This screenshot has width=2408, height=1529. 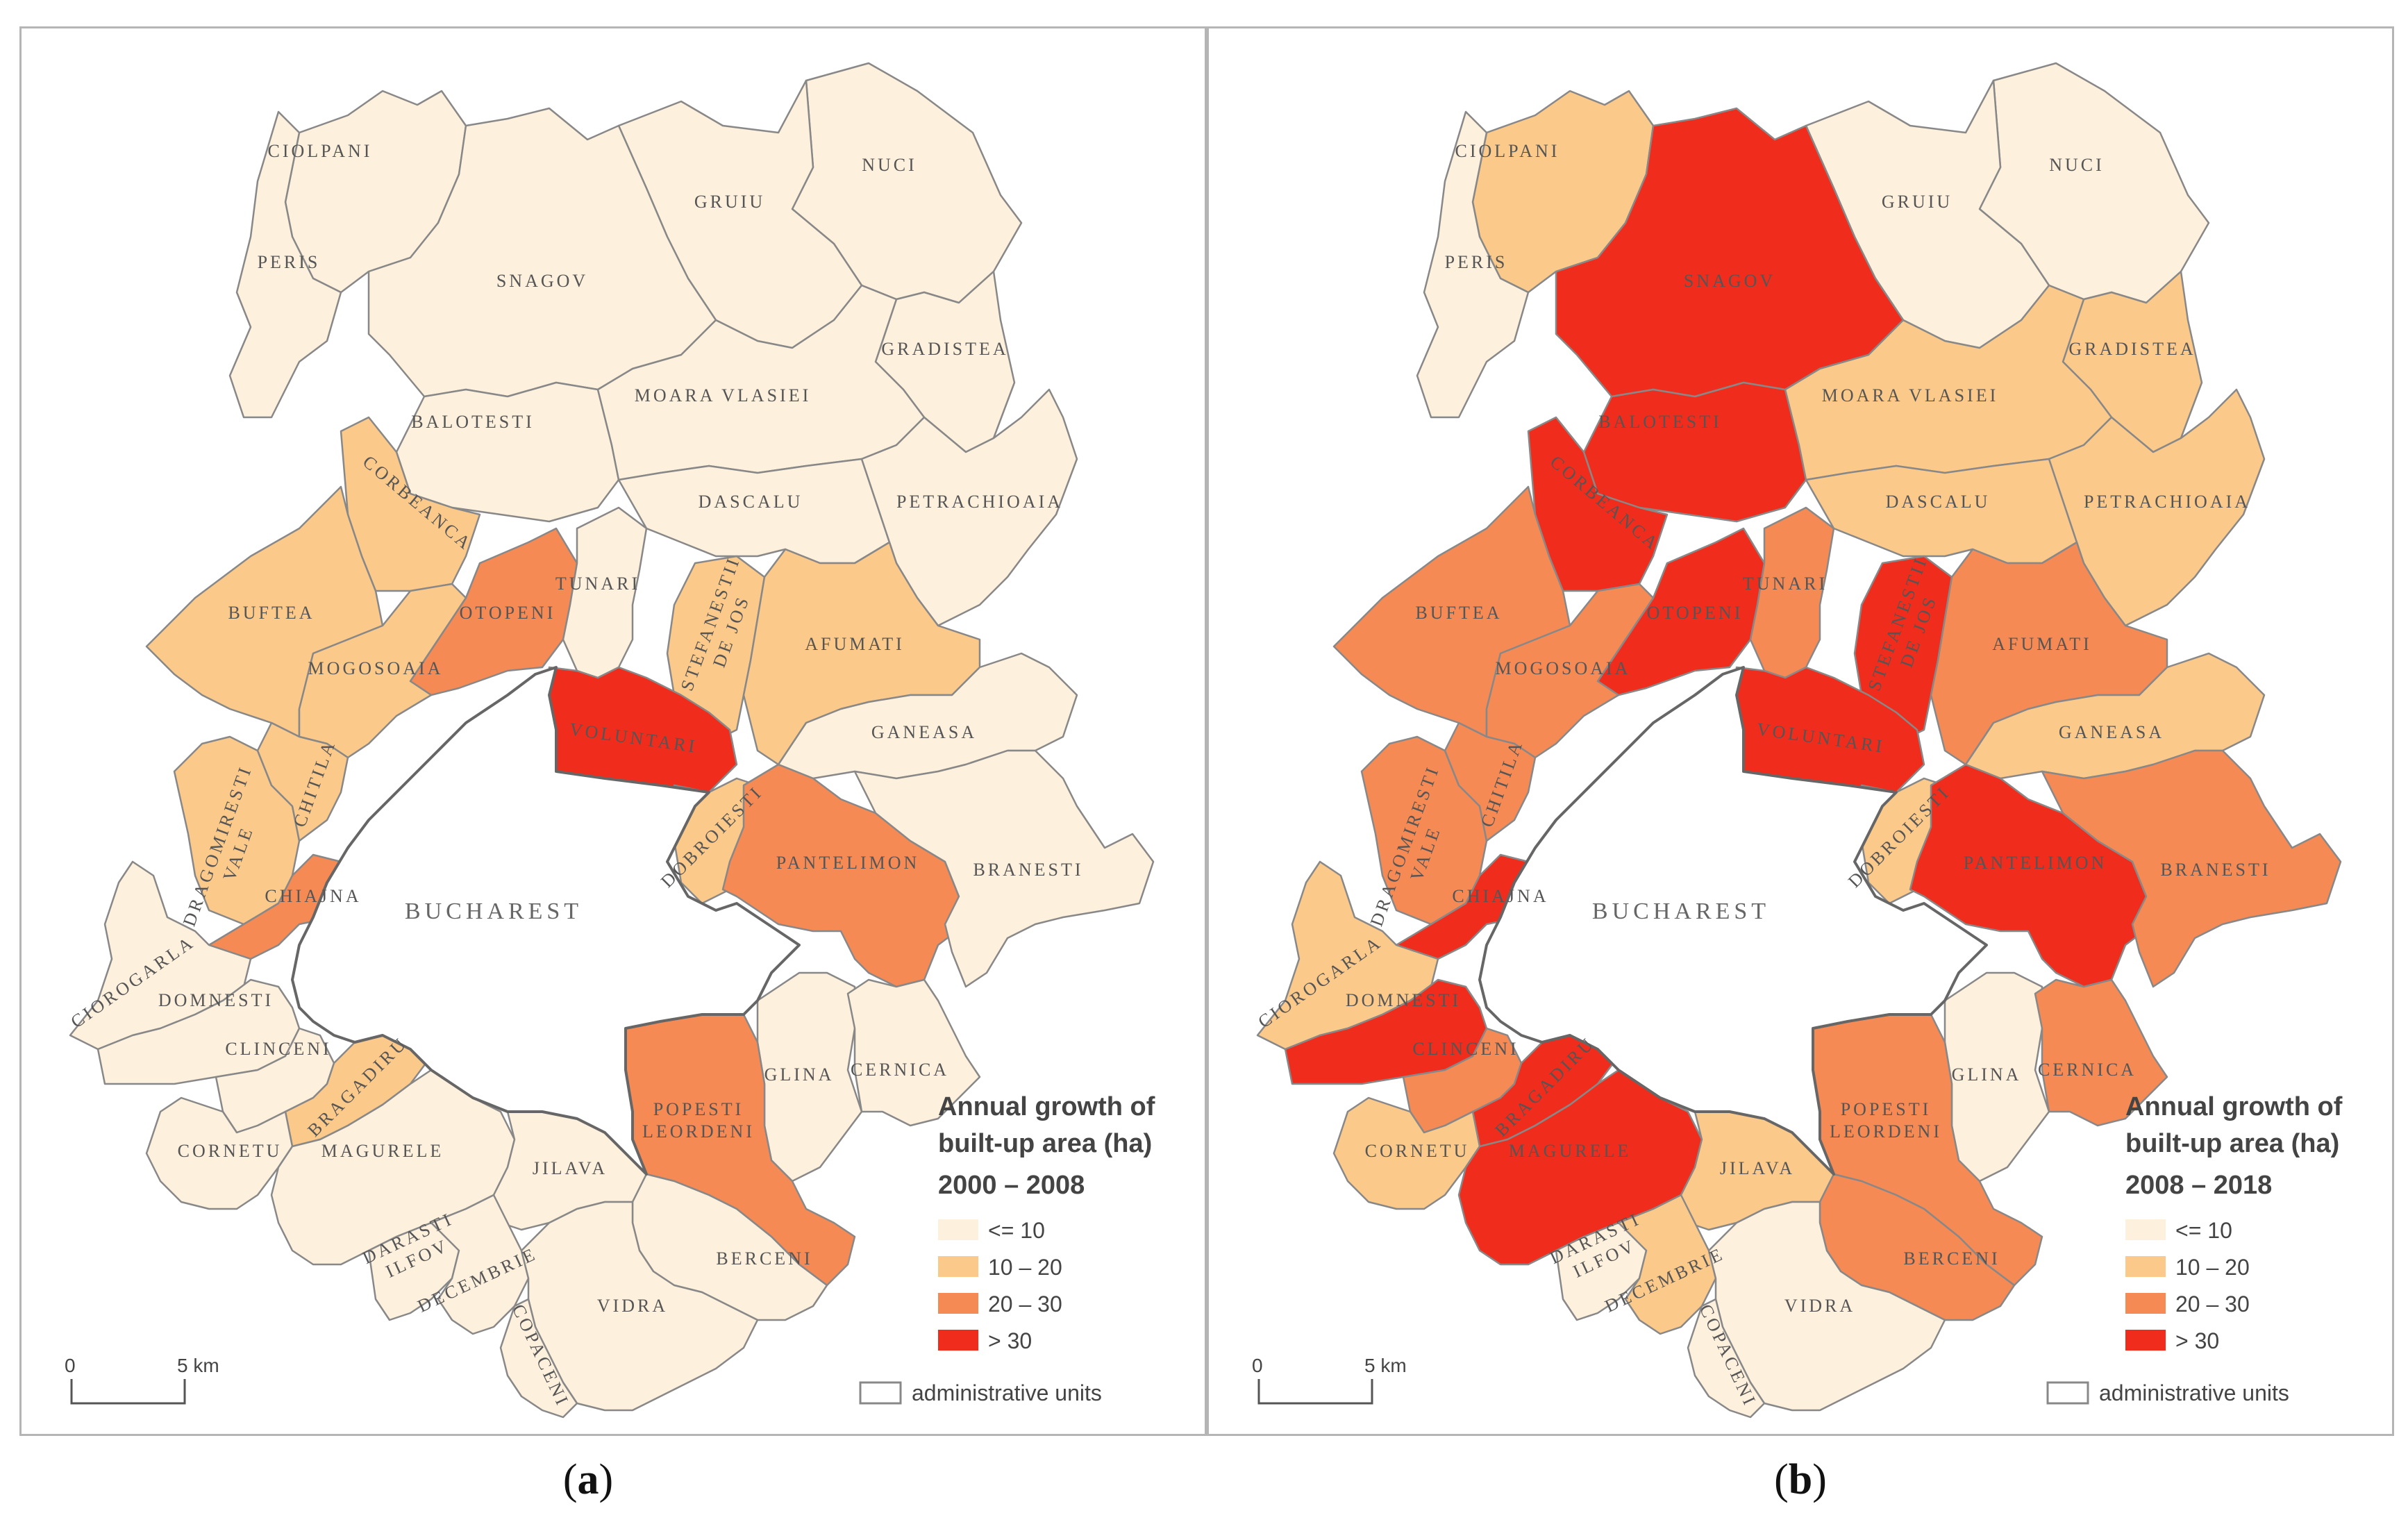 I want to click on label-pantelimon-a: PANTELIMON, so click(x=848, y=863).